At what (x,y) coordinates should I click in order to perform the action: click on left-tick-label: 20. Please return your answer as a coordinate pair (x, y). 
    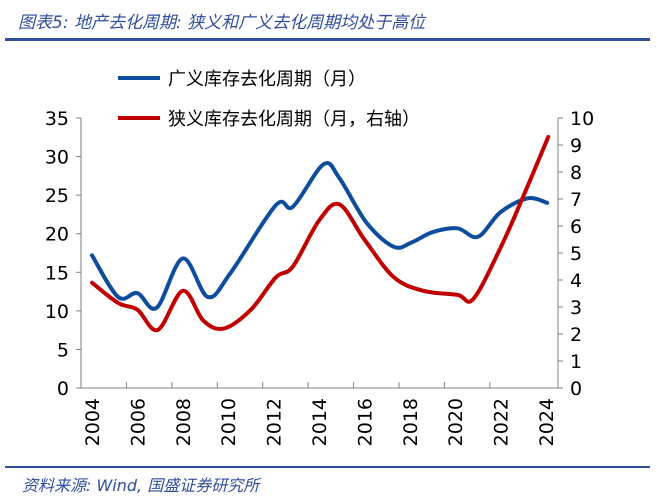
    Looking at the image, I should click on (57, 235).